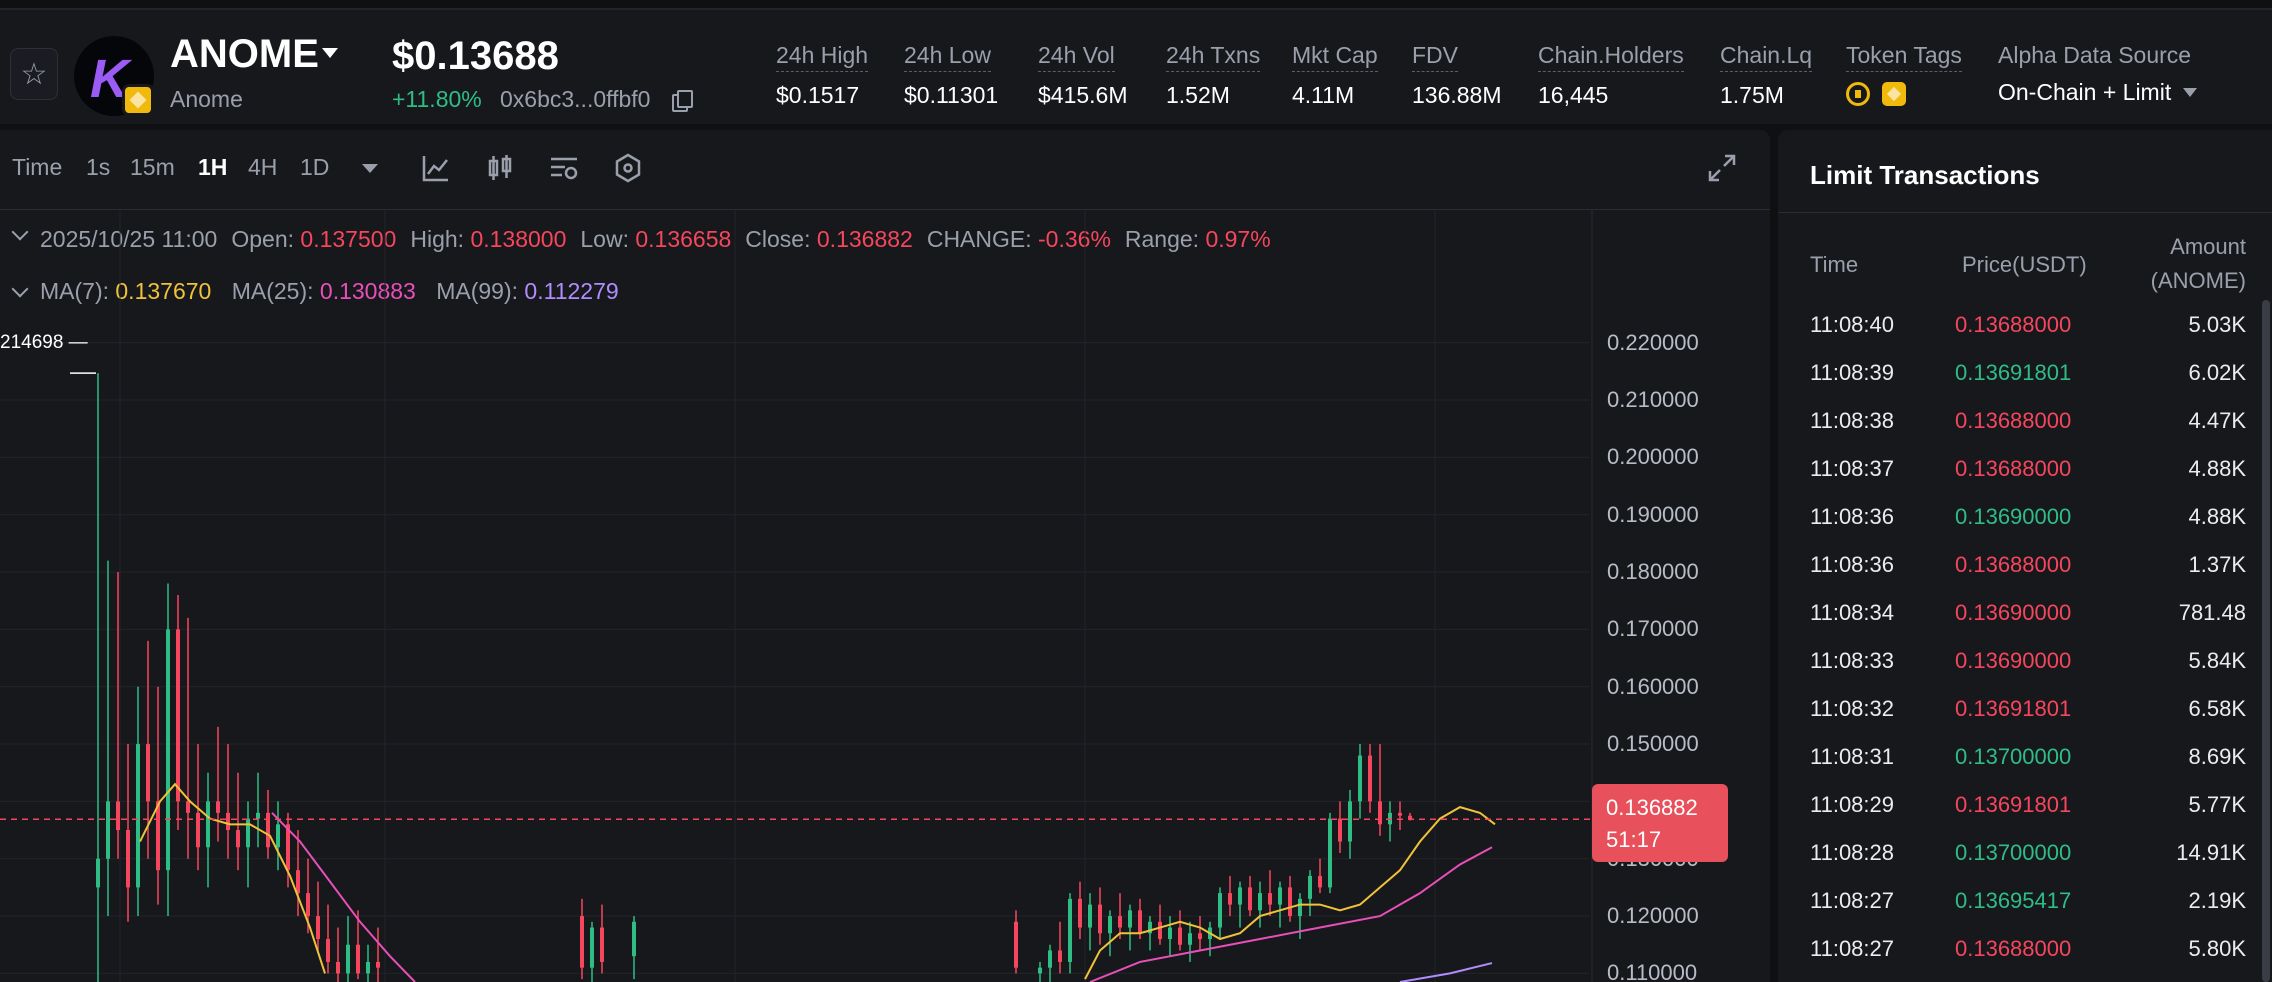 This screenshot has width=2272, height=982. What do you see at coordinates (2266, 641) in the screenshot?
I see `scrollbar` at bounding box center [2266, 641].